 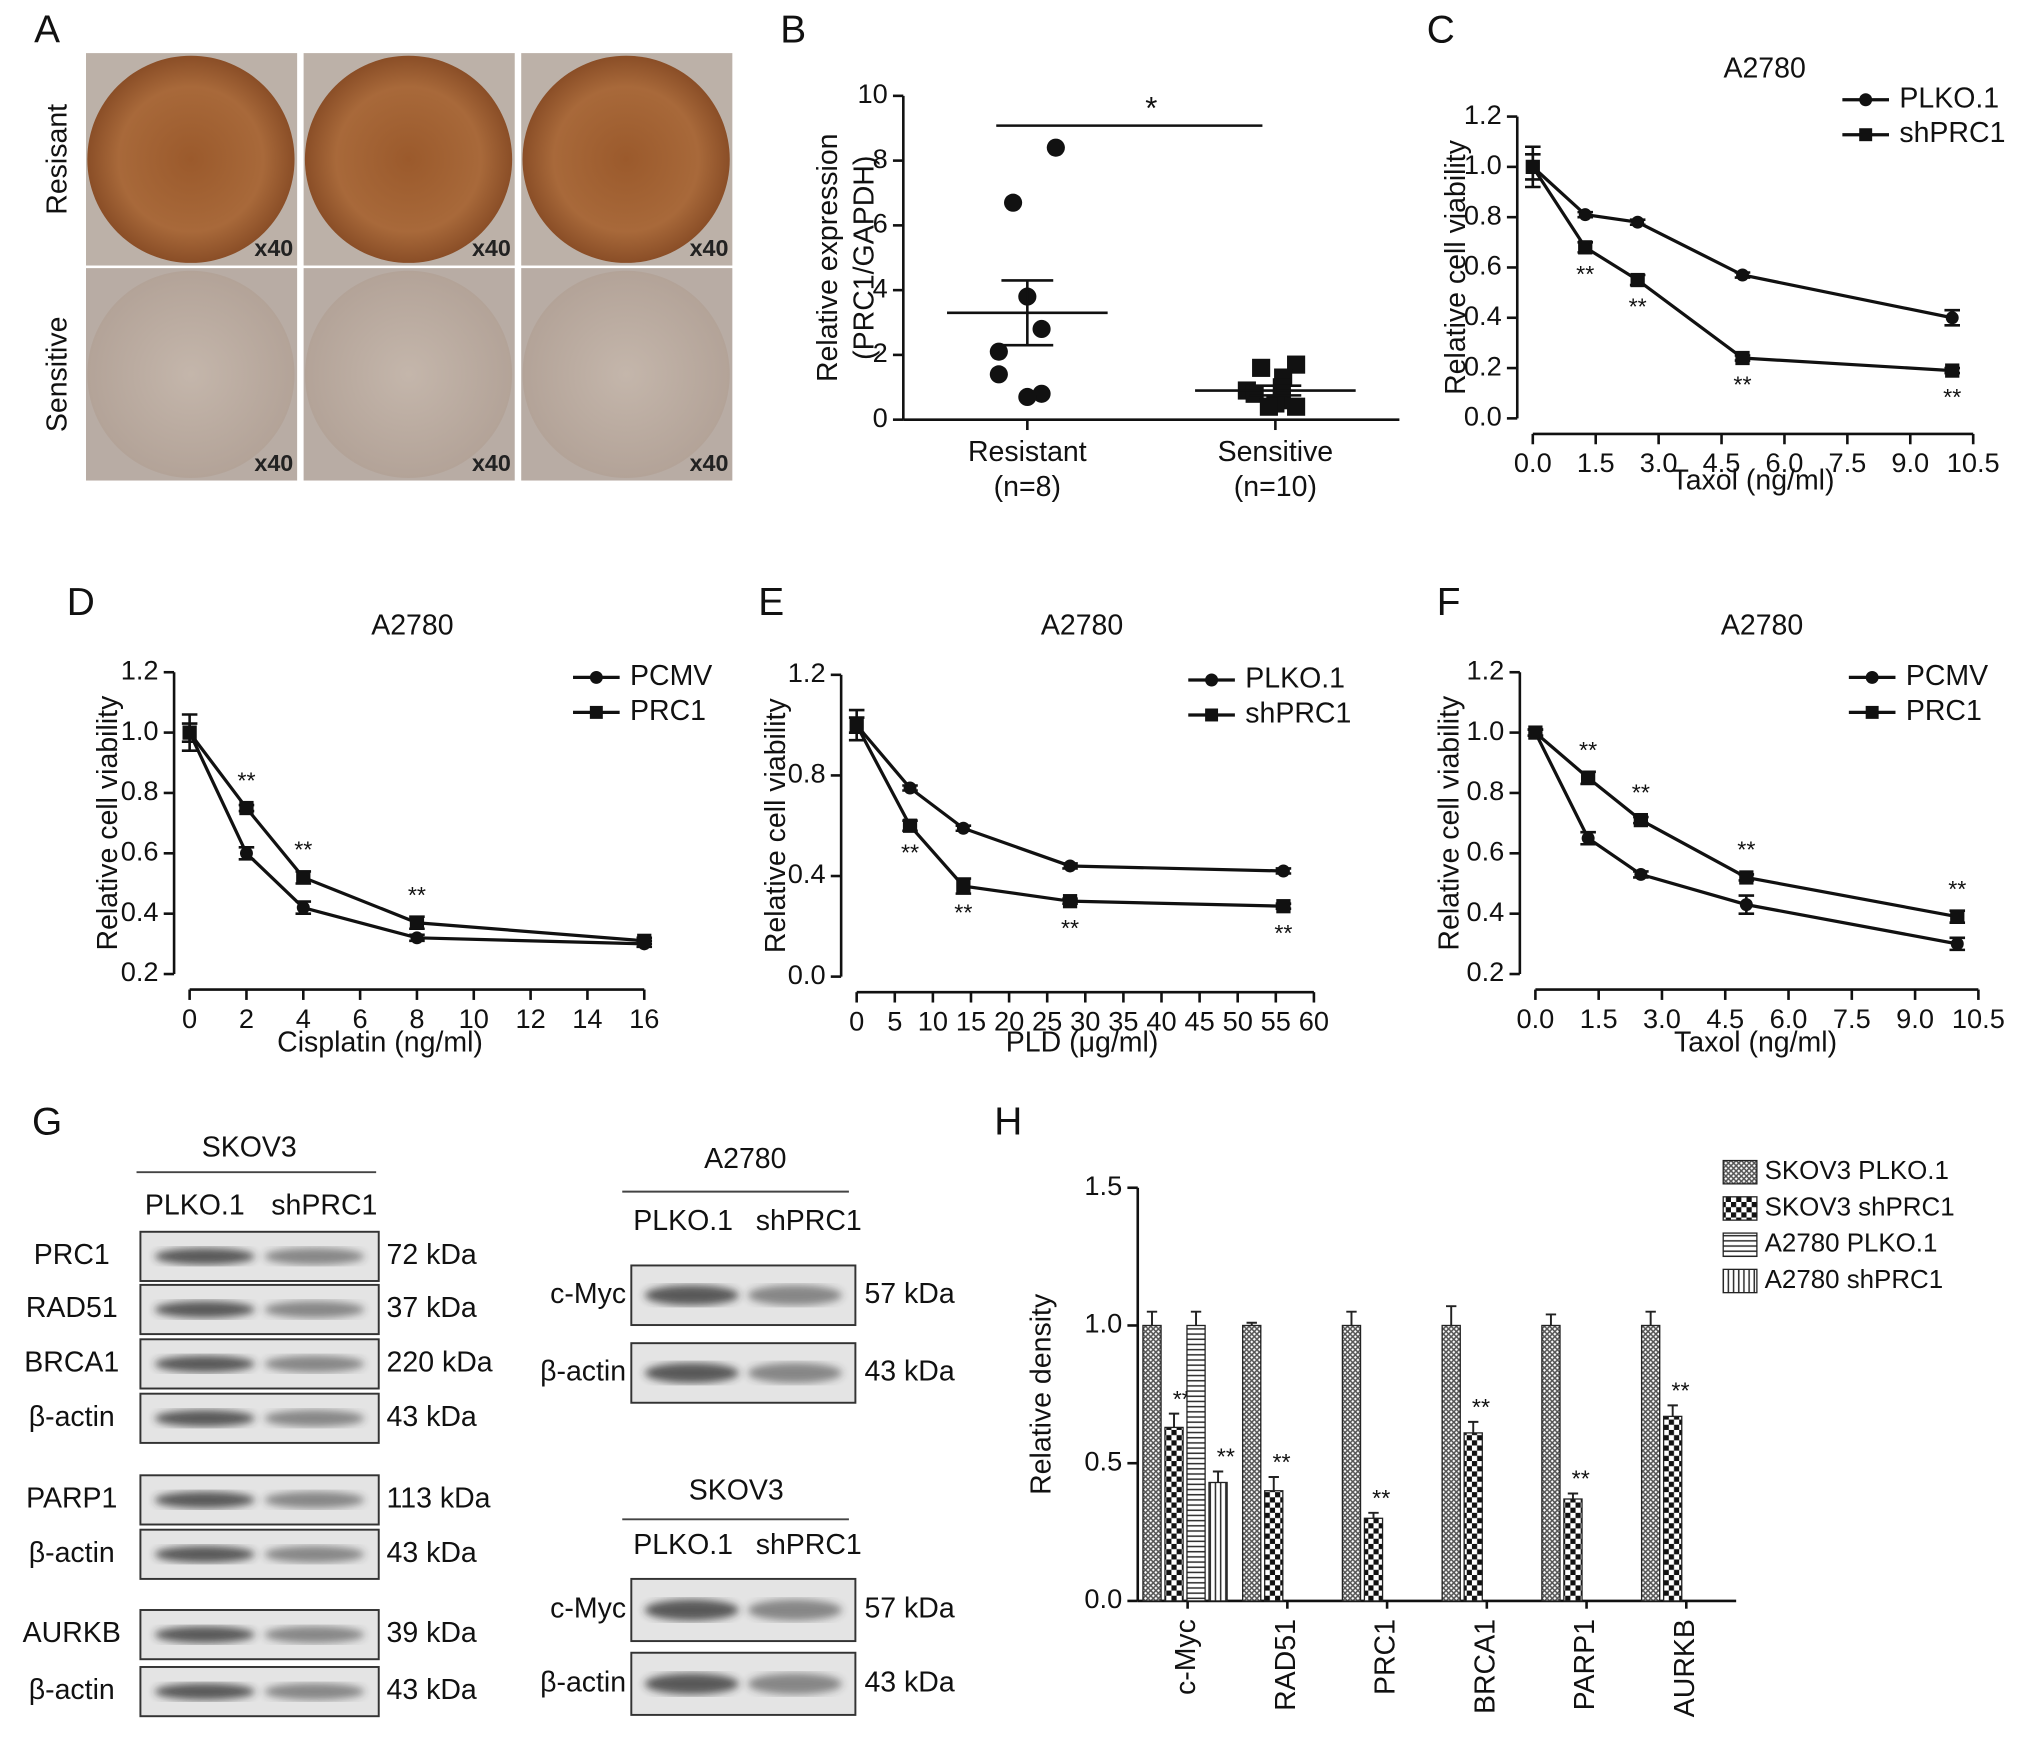 What do you see at coordinates (1027, 313) in the screenshot?
I see `sem-bar` at bounding box center [1027, 313].